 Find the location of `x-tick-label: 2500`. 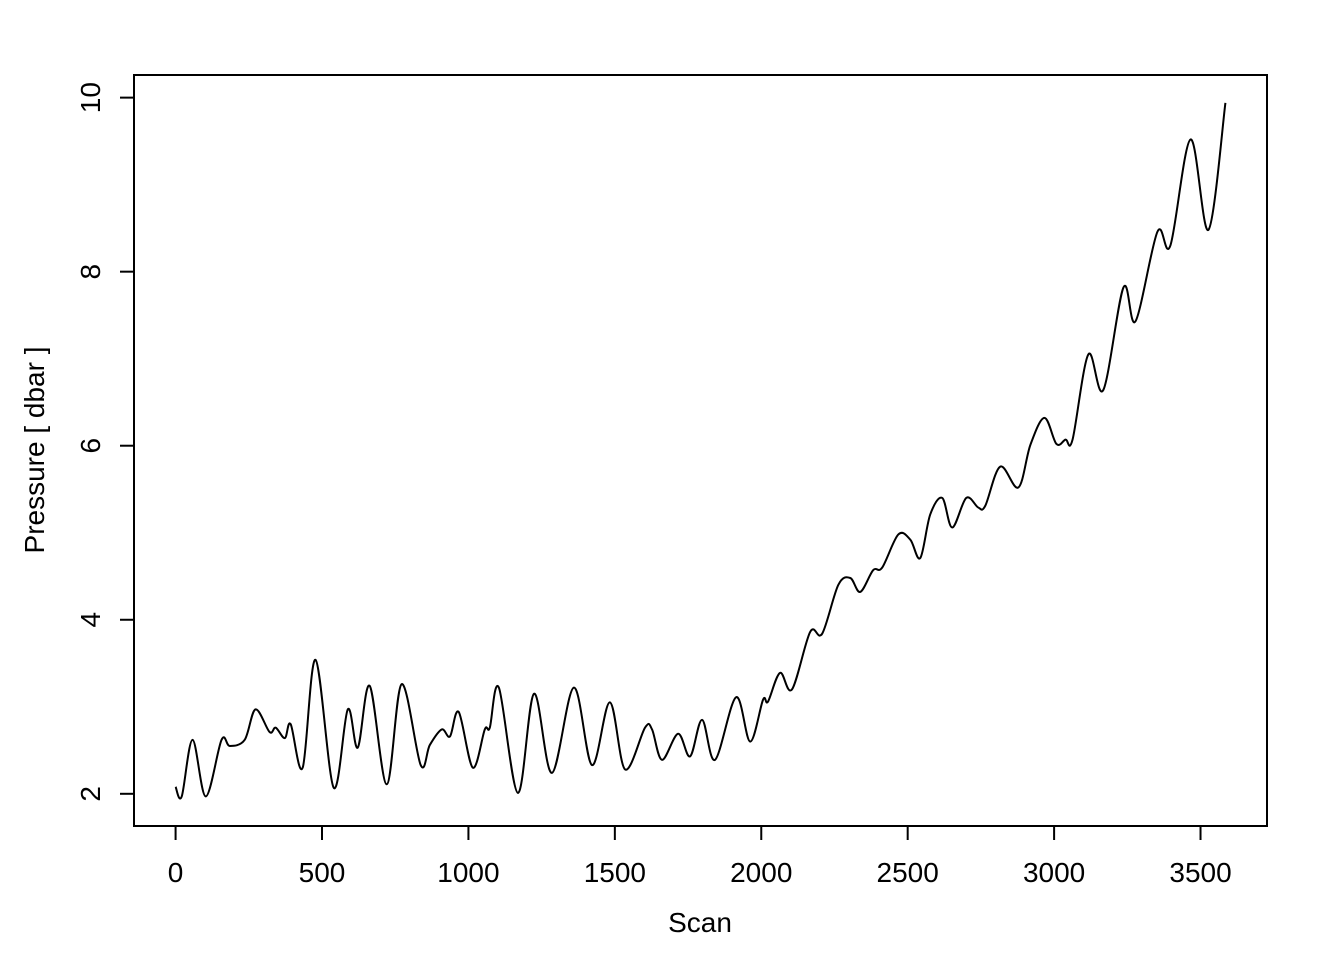

x-tick-label: 2500 is located at coordinates (908, 872).